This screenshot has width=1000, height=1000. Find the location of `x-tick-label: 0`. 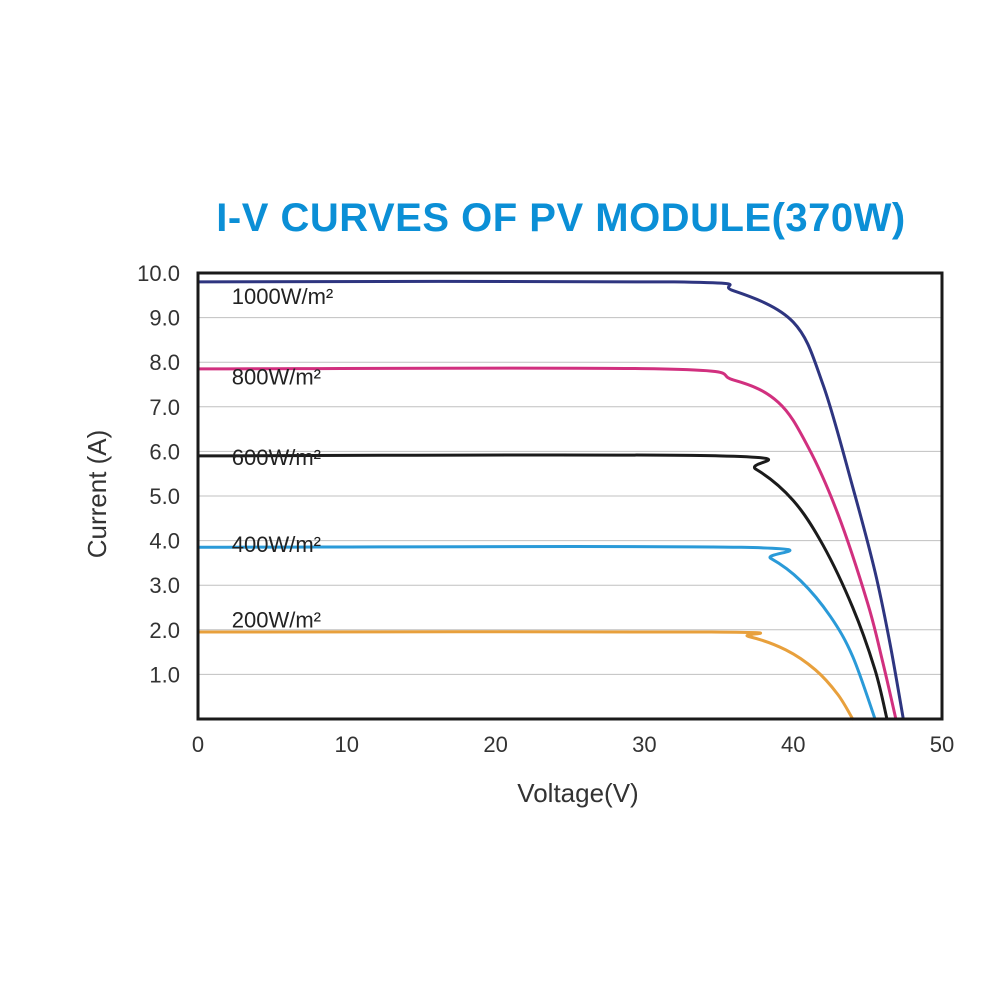

x-tick-label: 0 is located at coordinates (198, 744).